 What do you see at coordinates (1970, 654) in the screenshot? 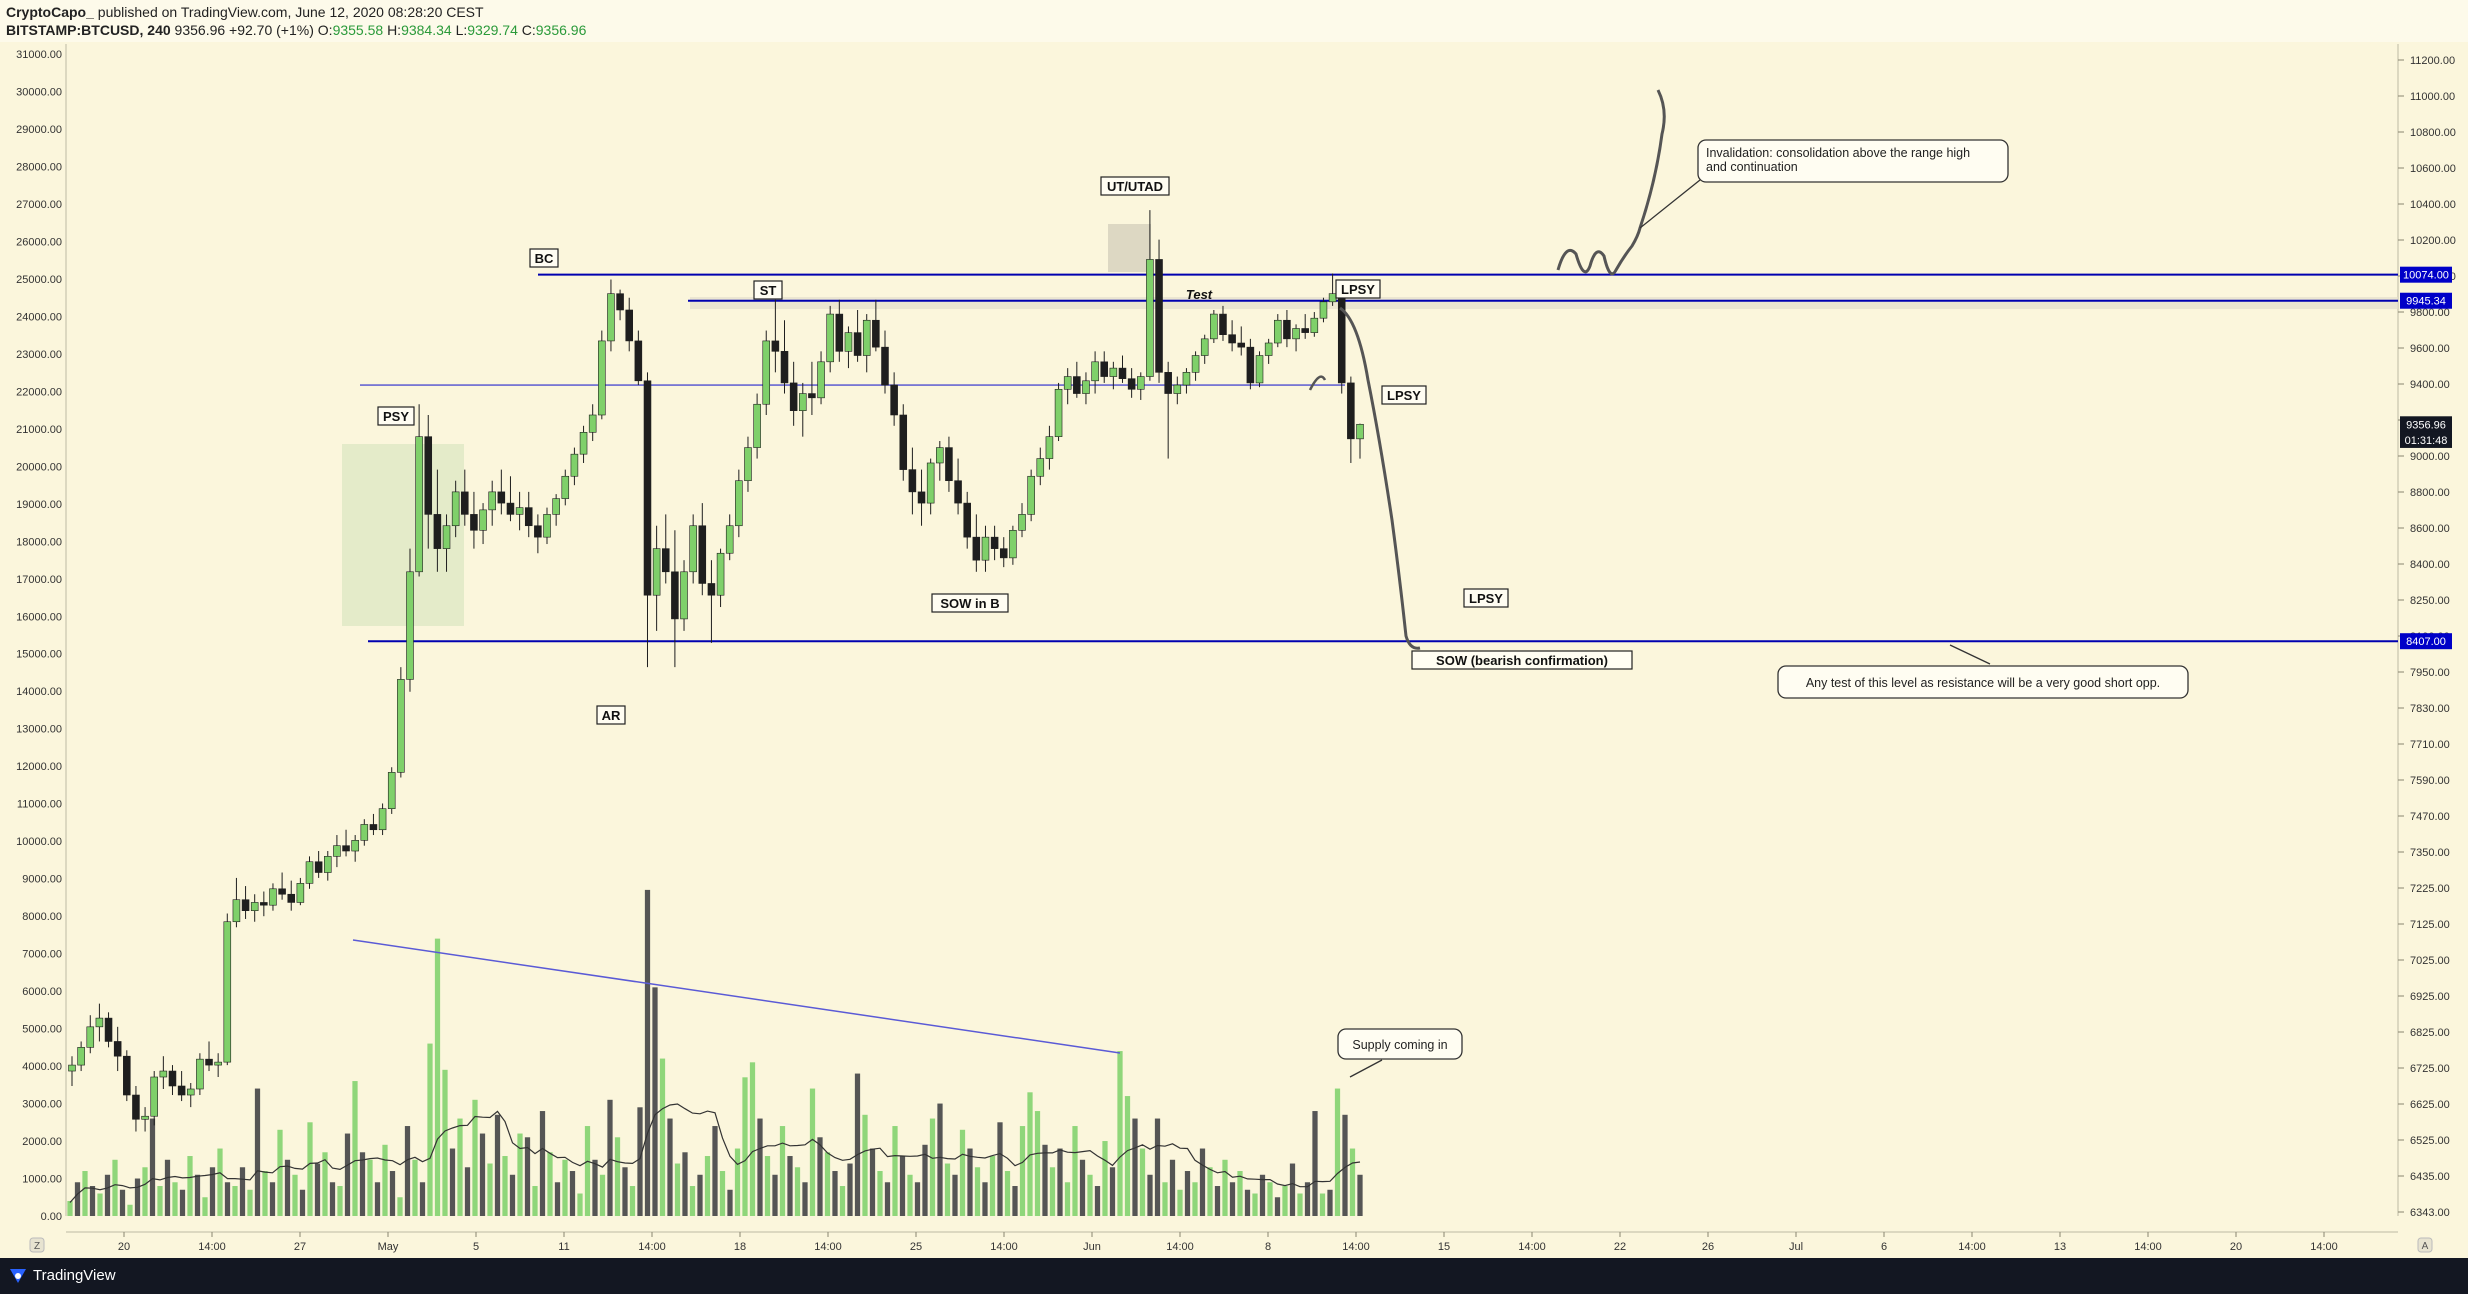
I see `resistance-pointer` at bounding box center [1970, 654].